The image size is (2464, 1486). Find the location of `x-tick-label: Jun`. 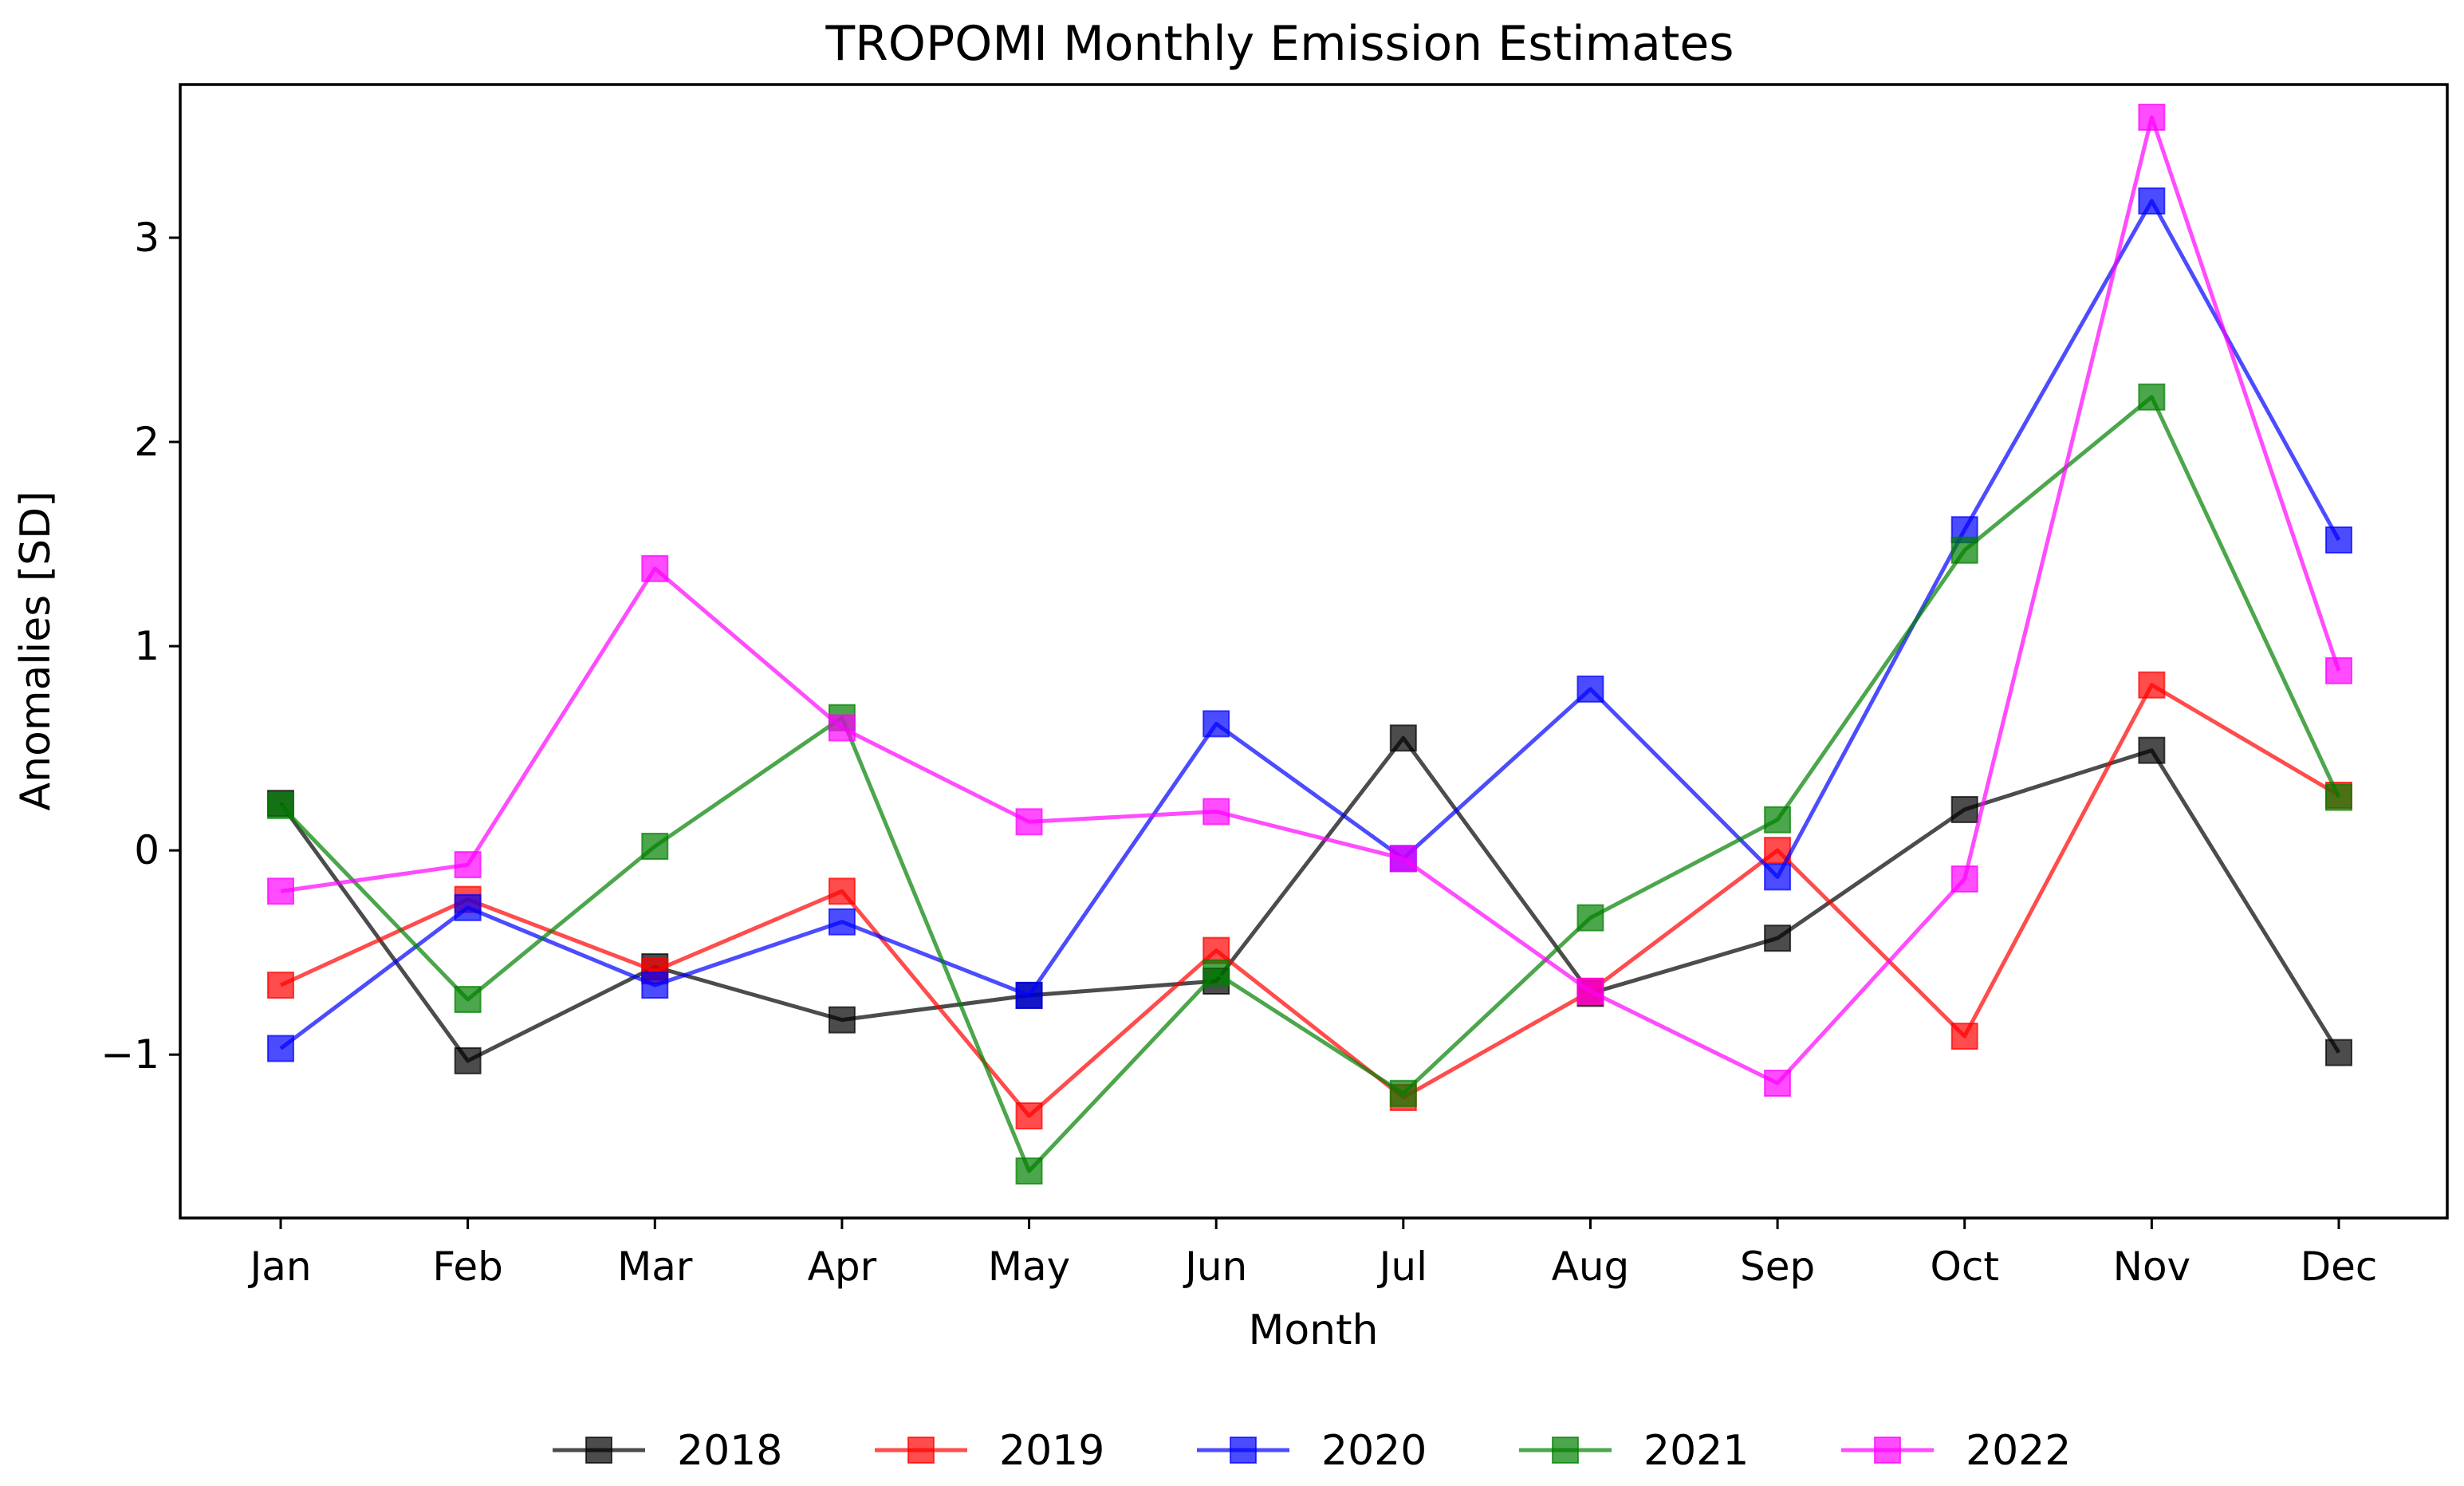

x-tick-label: Jun is located at coordinates (1215, 1267).